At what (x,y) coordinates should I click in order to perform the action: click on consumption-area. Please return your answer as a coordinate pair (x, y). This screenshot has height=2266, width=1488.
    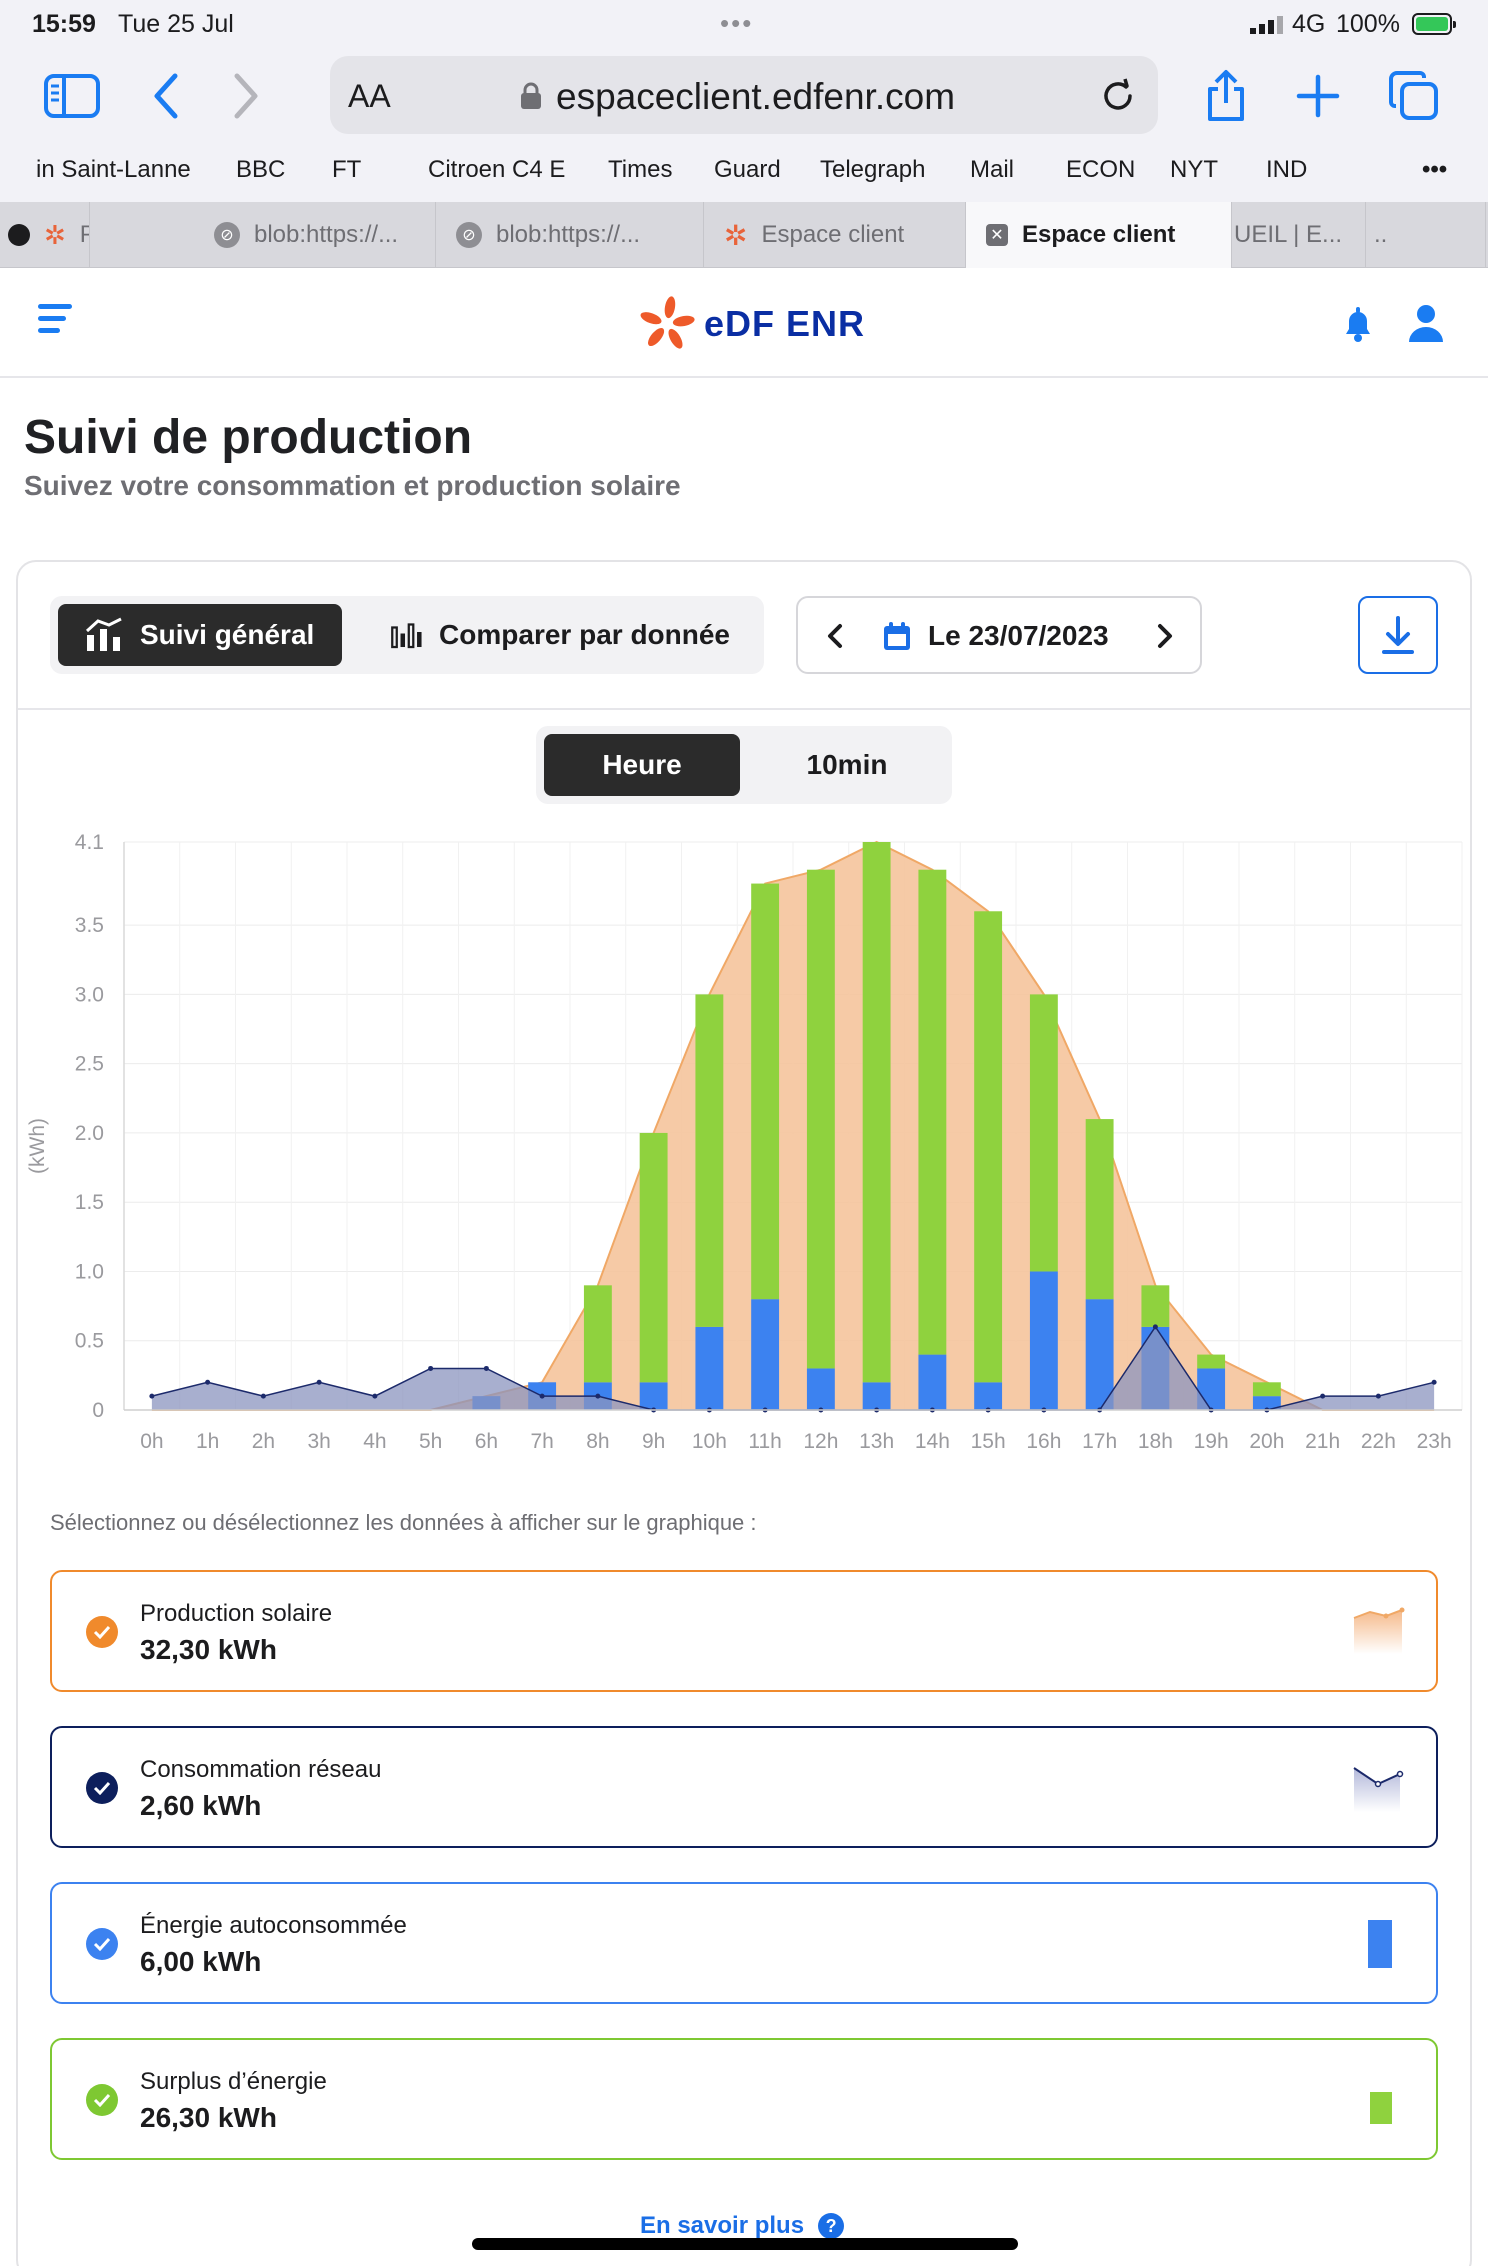
    Looking at the image, I should click on (793, 1368).